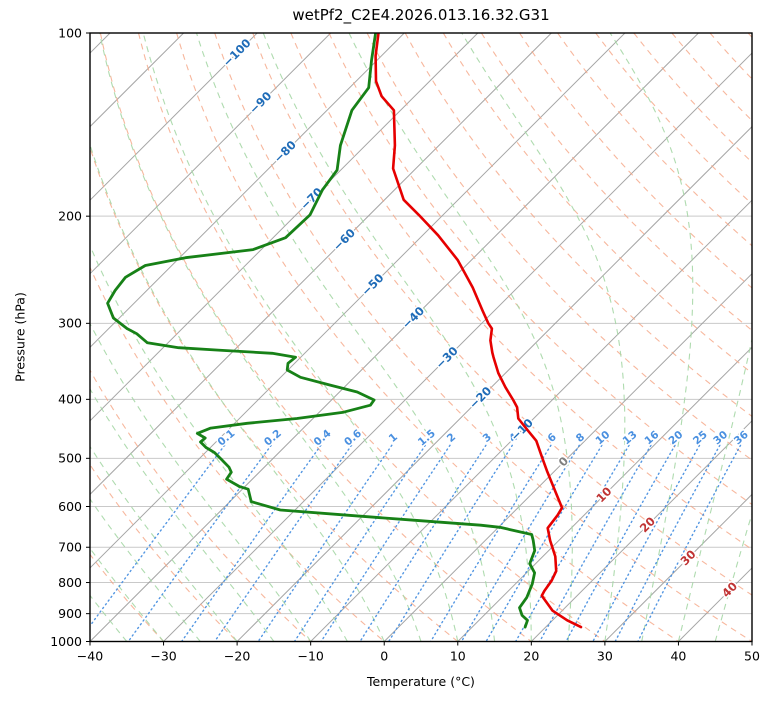 This screenshot has width=775, height=708. What do you see at coordinates (311, 199) in the screenshot?
I see `isotherm-label: −70` at bounding box center [311, 199].